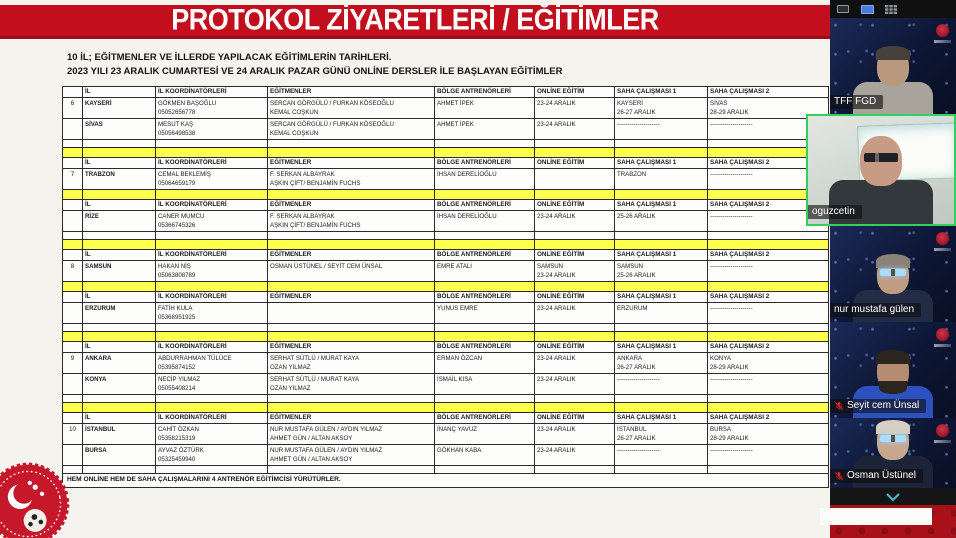 This screenshot has width=956, height=538. I want to click on table-cell: MESUT KAŞ 05056498538, so click(212, 129).